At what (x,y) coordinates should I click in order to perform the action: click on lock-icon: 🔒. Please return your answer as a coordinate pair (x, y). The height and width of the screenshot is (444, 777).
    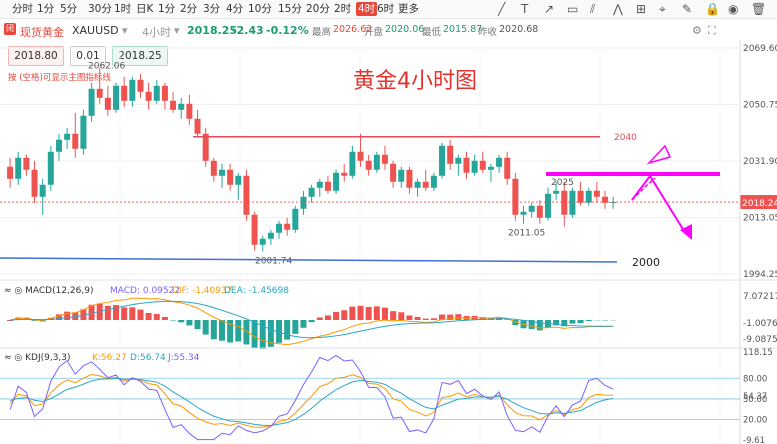
    Looking at the image, I should click on (712, 9).